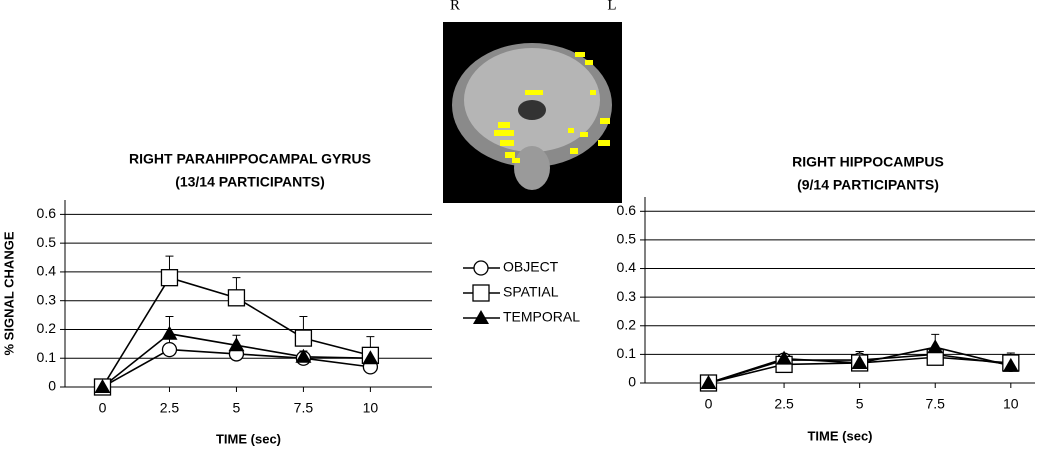 This screenshot has height=451, width=1050. What do you see at coordinates (250, 182) in the screenshot?
I see `chart-subtitle: (13/14 PARTICIPANTS)` at bounding box center [250, 182].